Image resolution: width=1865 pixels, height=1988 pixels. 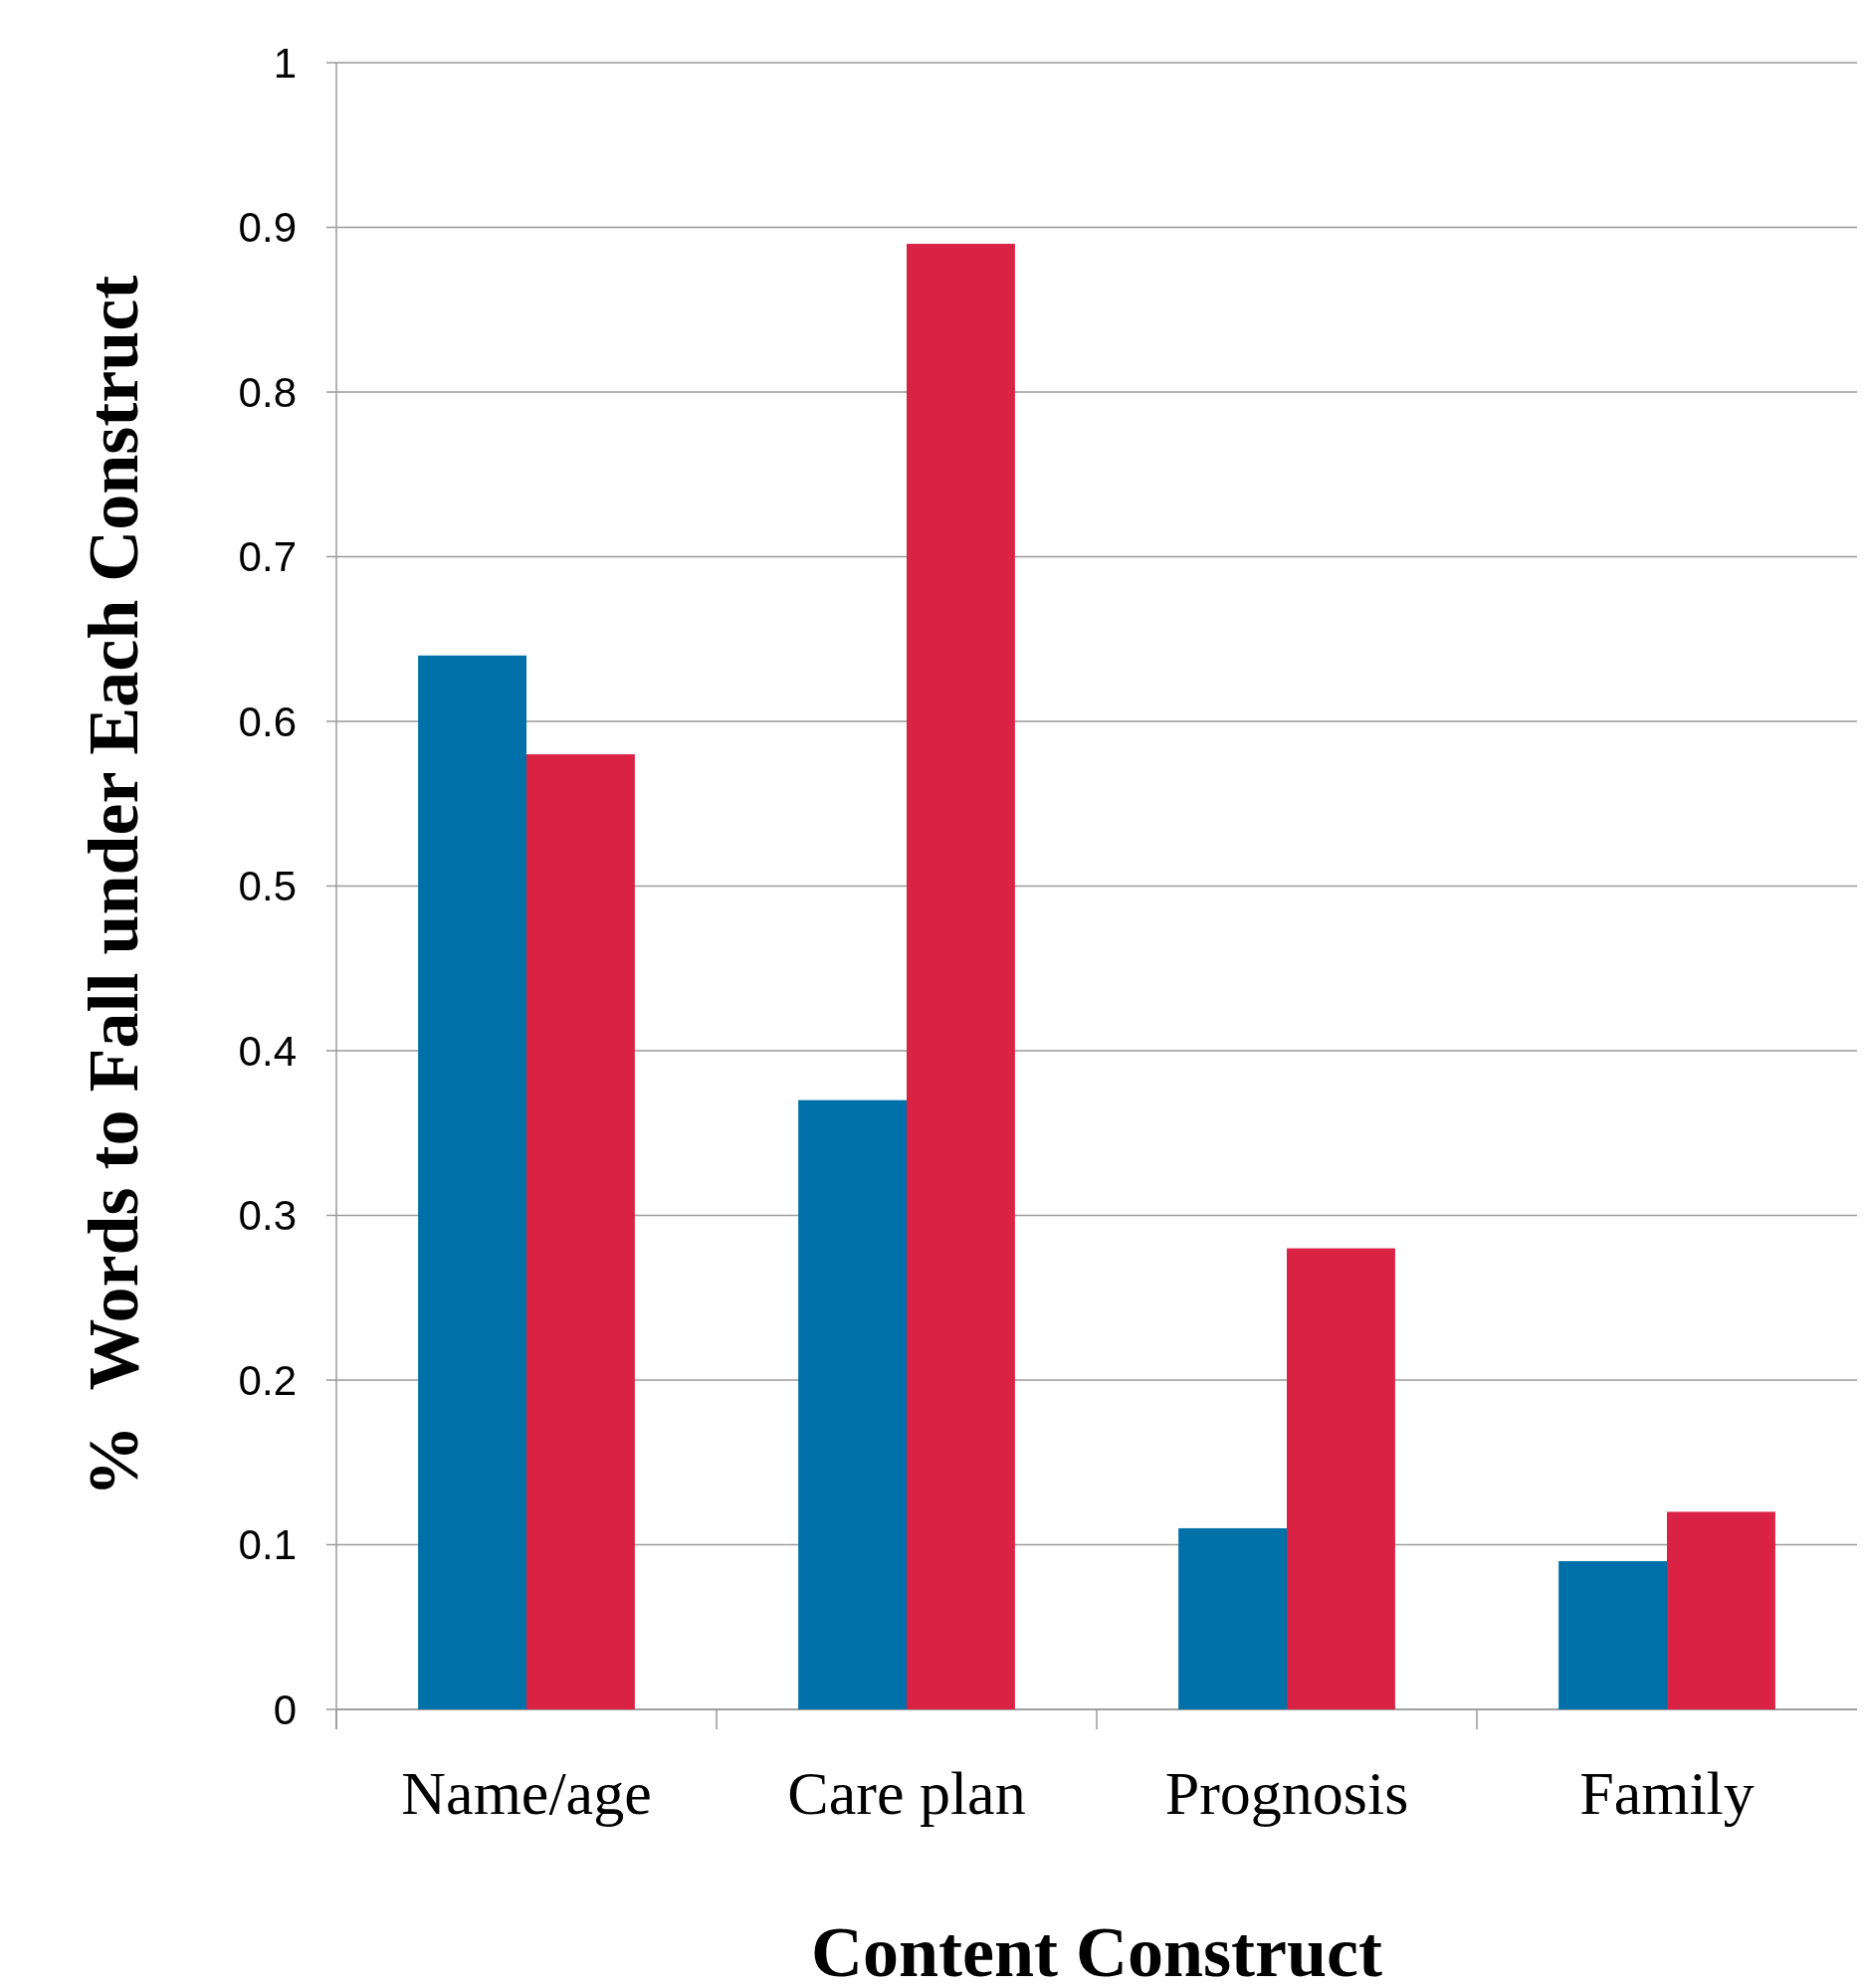 What do you see at coordinates (267, 721) in the screenshot?
I see `y-tick-label: 0.6` at bounding box center [267, 721].